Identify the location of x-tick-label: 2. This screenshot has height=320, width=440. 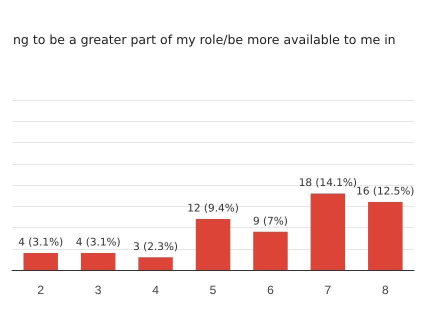
(40, 290).